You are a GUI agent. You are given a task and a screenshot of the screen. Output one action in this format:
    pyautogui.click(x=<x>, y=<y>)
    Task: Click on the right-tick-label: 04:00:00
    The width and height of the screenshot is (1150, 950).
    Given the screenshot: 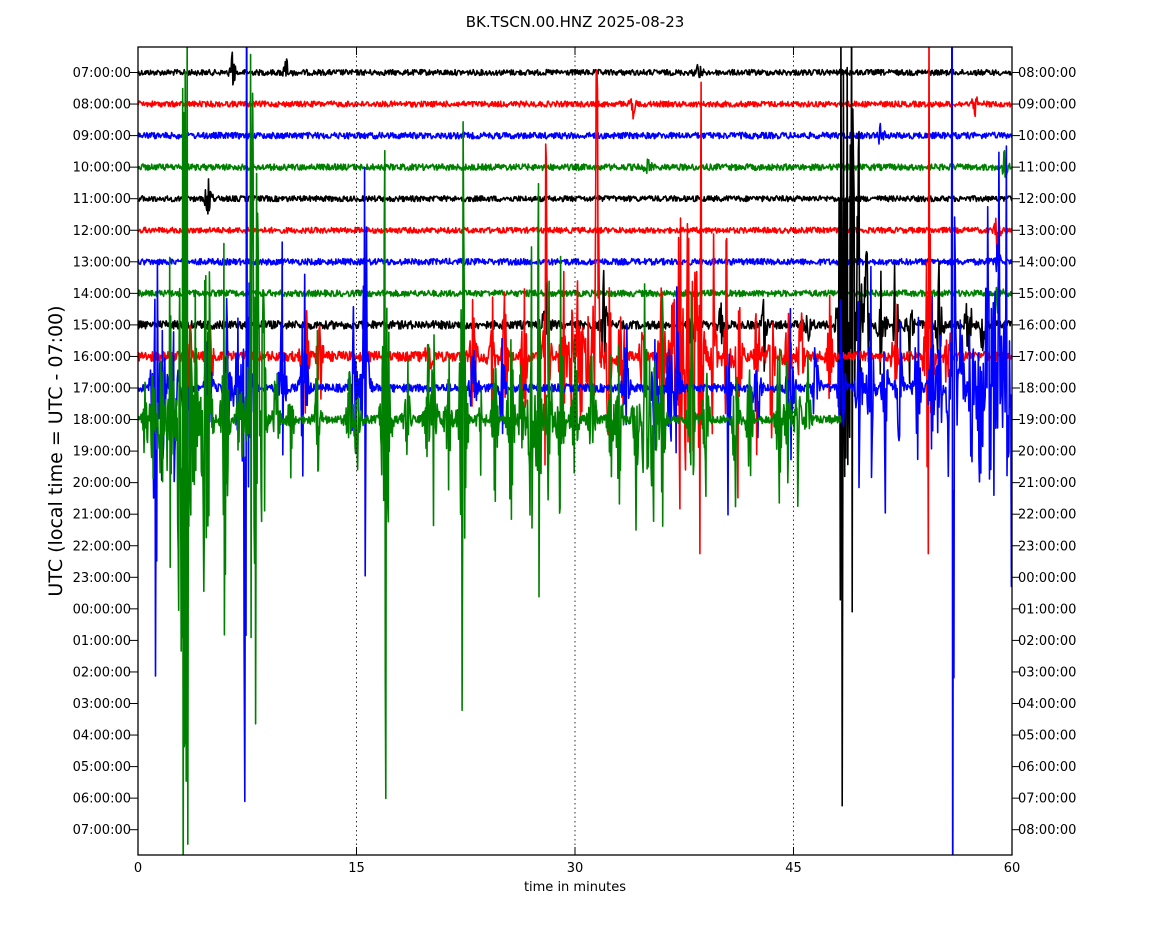 What is the action you would take?
    pyautogui.click(x=1047, y=704)
    